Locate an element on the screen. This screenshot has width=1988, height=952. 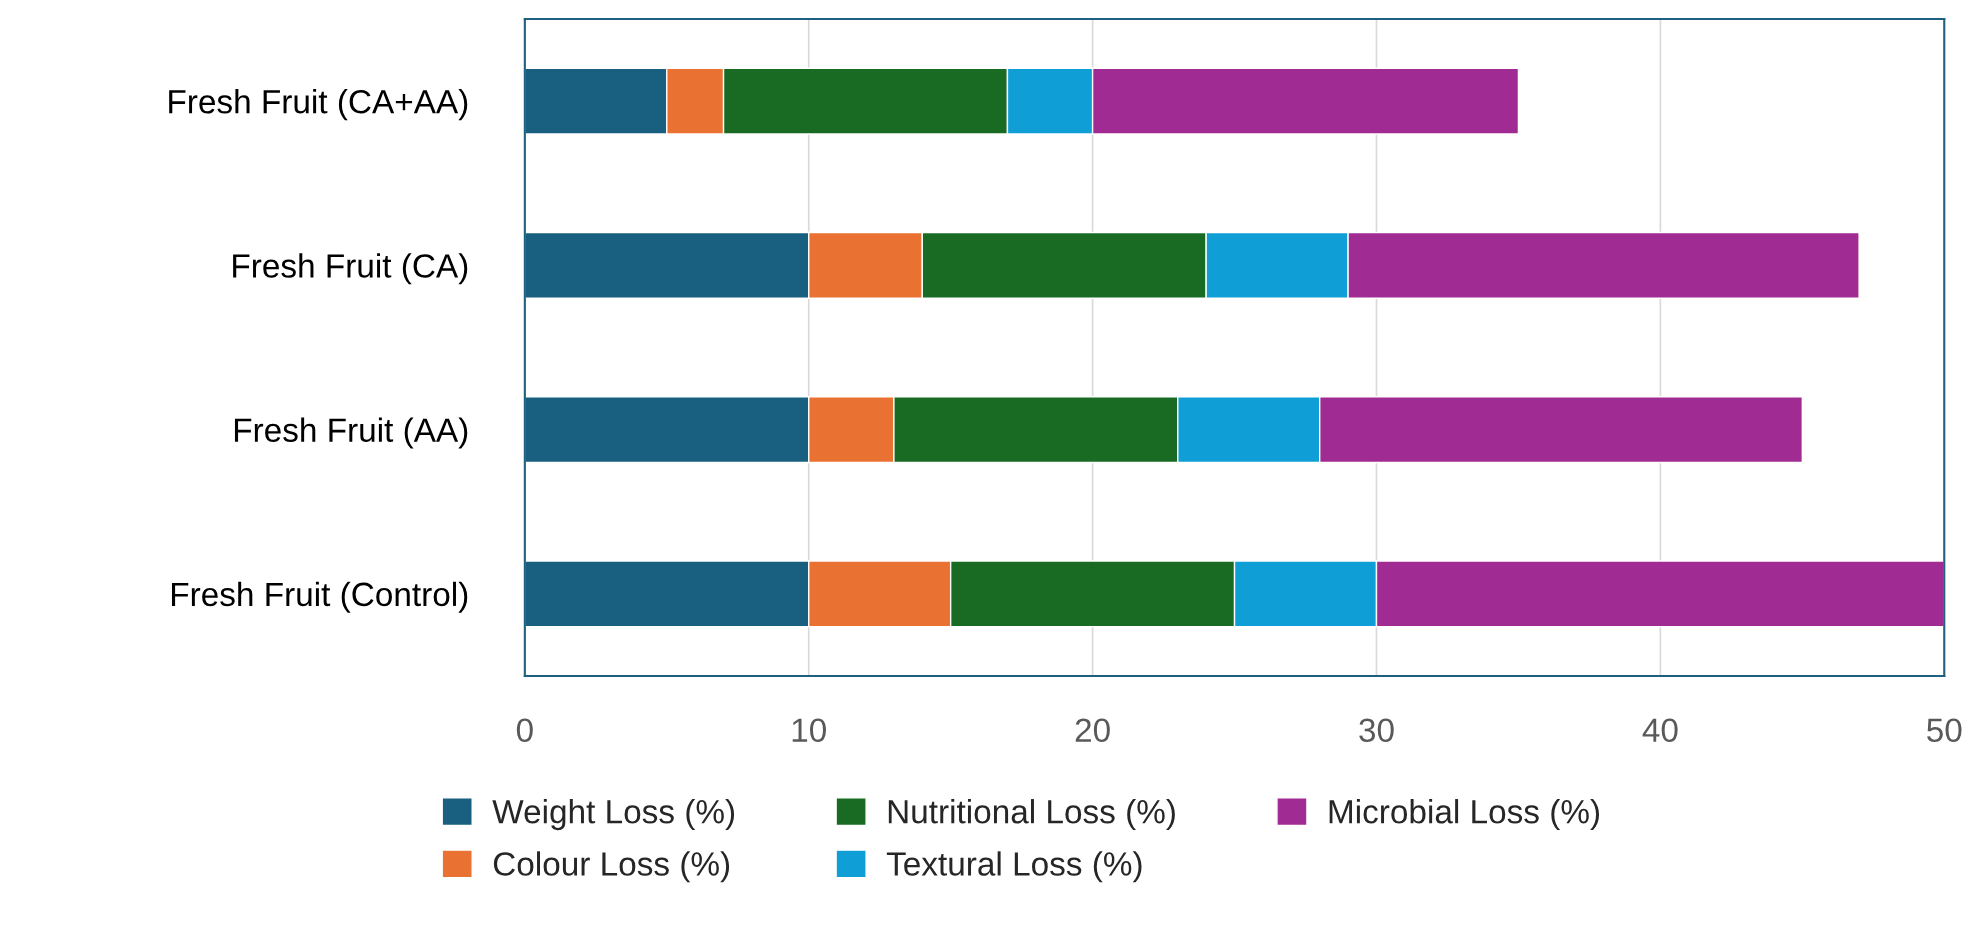
x-tick-label: 30 is located at coordinates (1376, 730).